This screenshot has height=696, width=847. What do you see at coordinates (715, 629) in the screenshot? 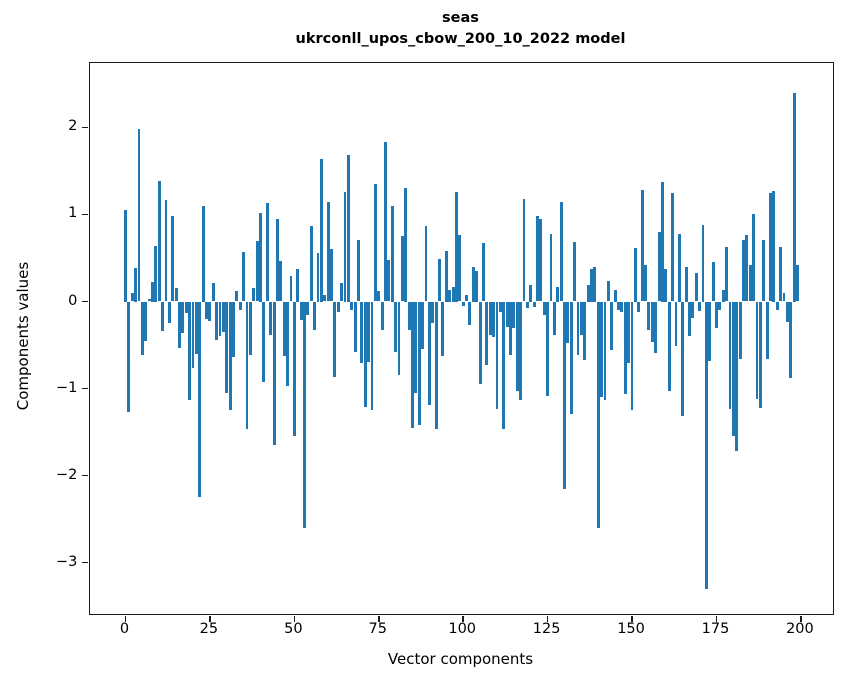
I see `x-tick-label: 175` at bounding box center [715, 629].